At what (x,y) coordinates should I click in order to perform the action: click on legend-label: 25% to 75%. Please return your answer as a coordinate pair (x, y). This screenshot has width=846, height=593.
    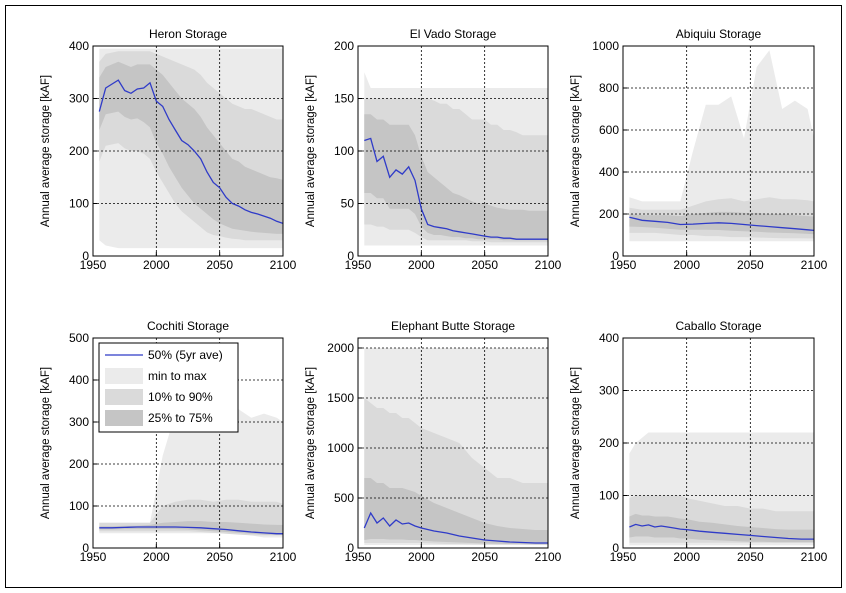
    Looking at the image, I should click on (180, 418).